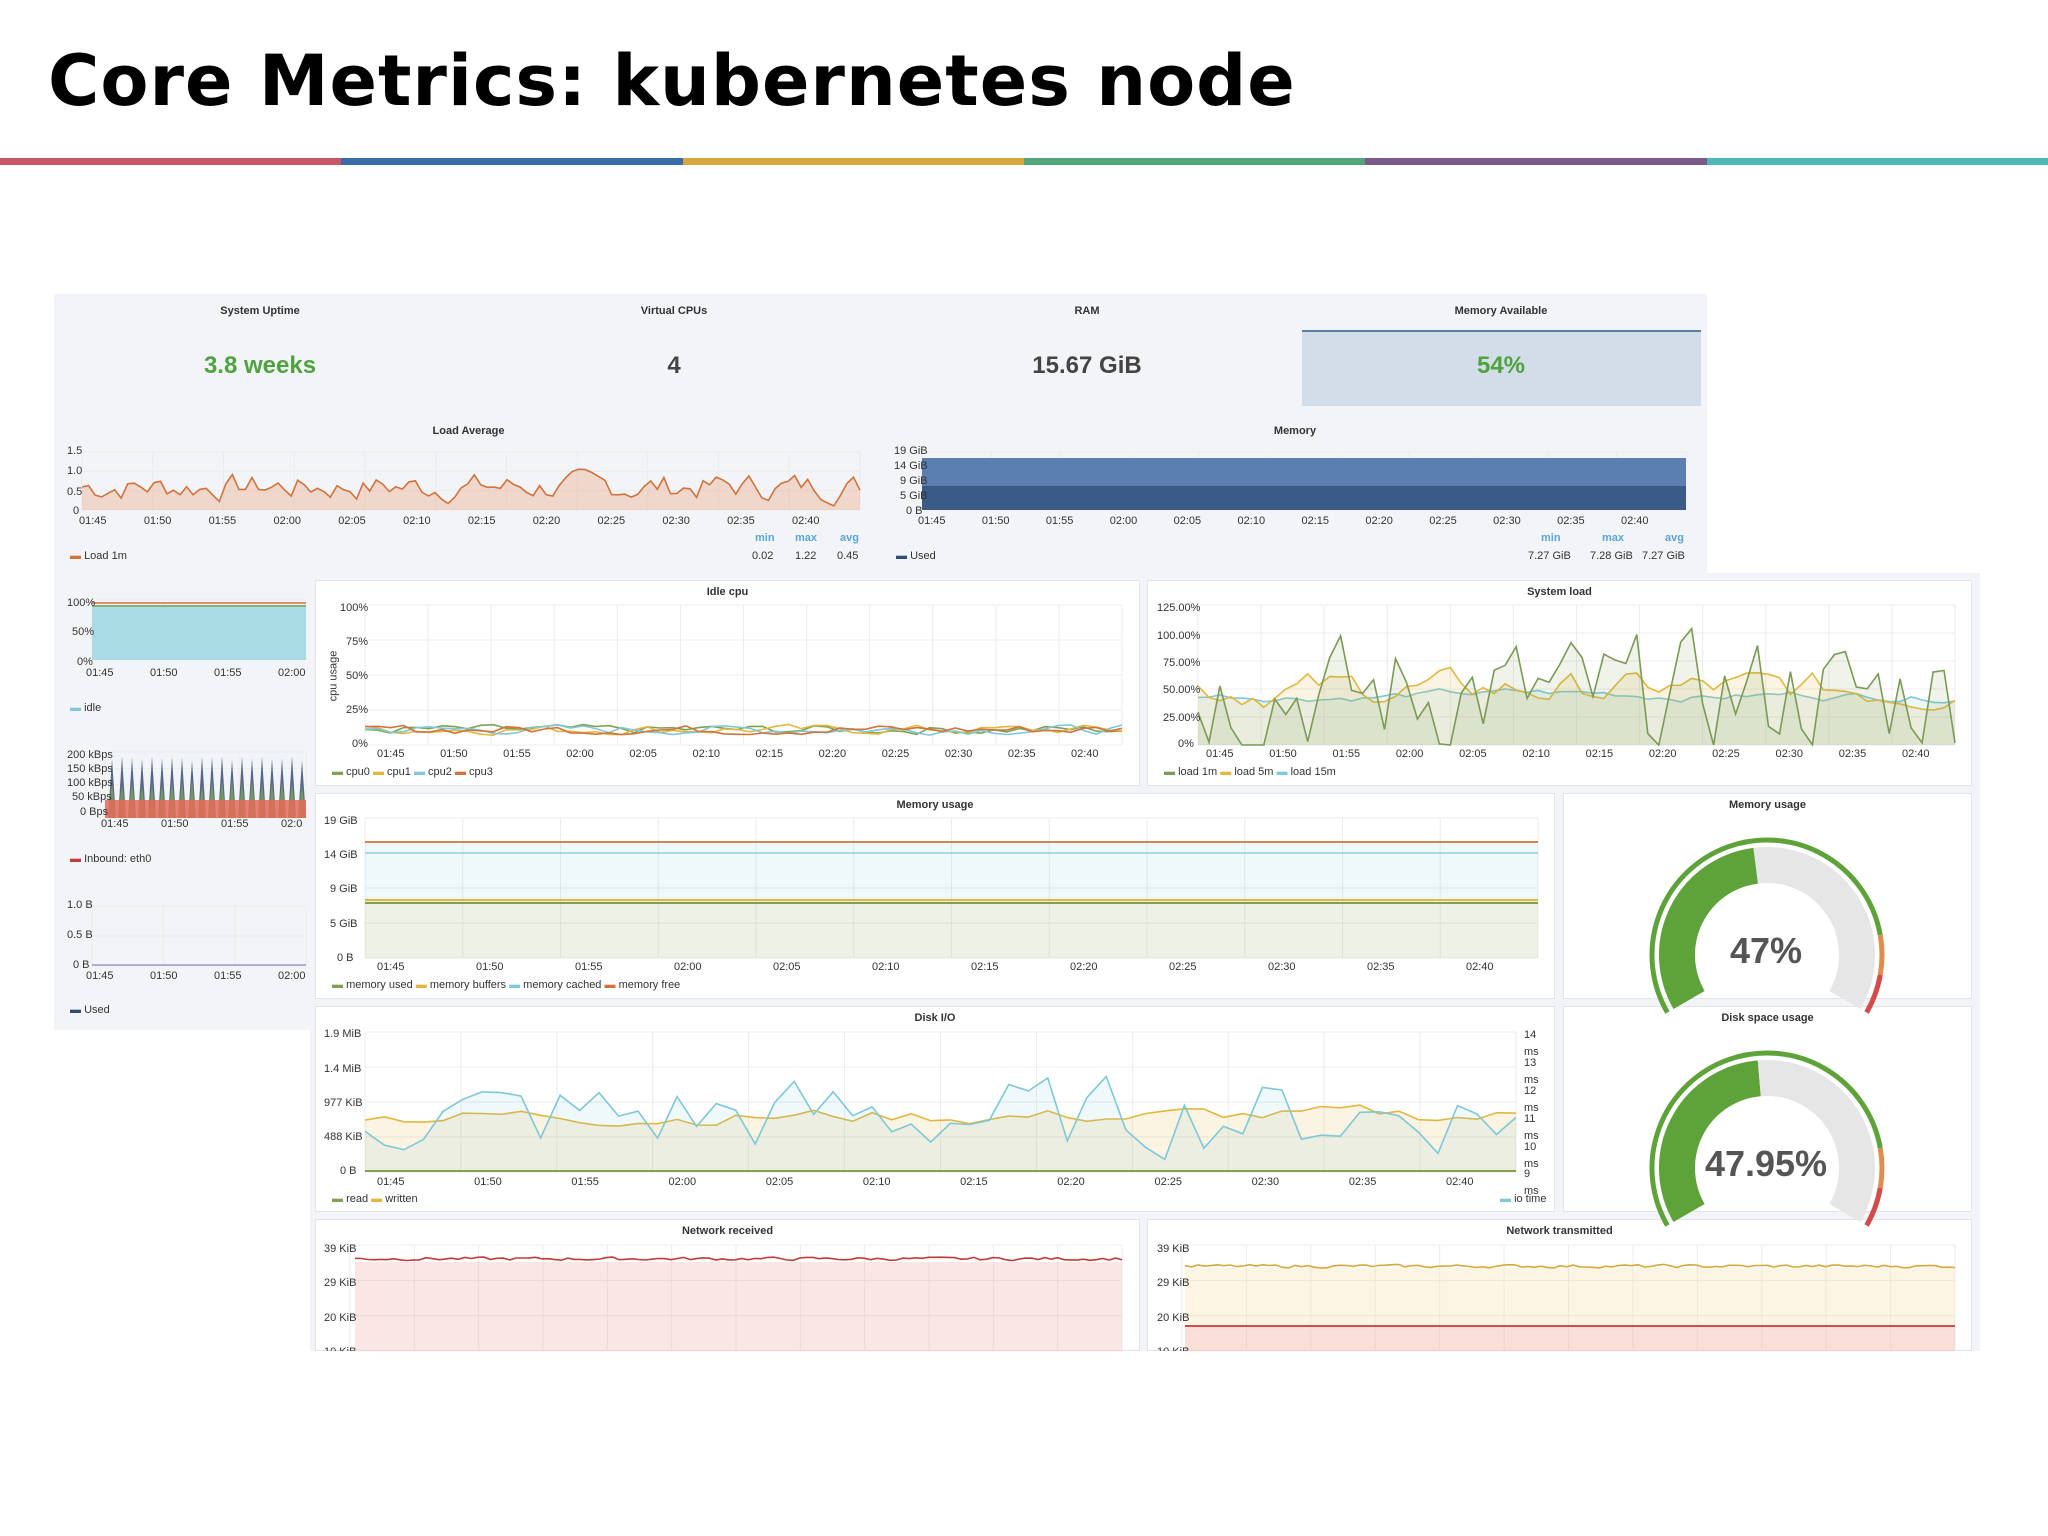 The image size is (2048, 1536). Describe the element at coordinates (357, 642) in the screenshot. I see `idle-cpu-ytick: 75%` at that location.